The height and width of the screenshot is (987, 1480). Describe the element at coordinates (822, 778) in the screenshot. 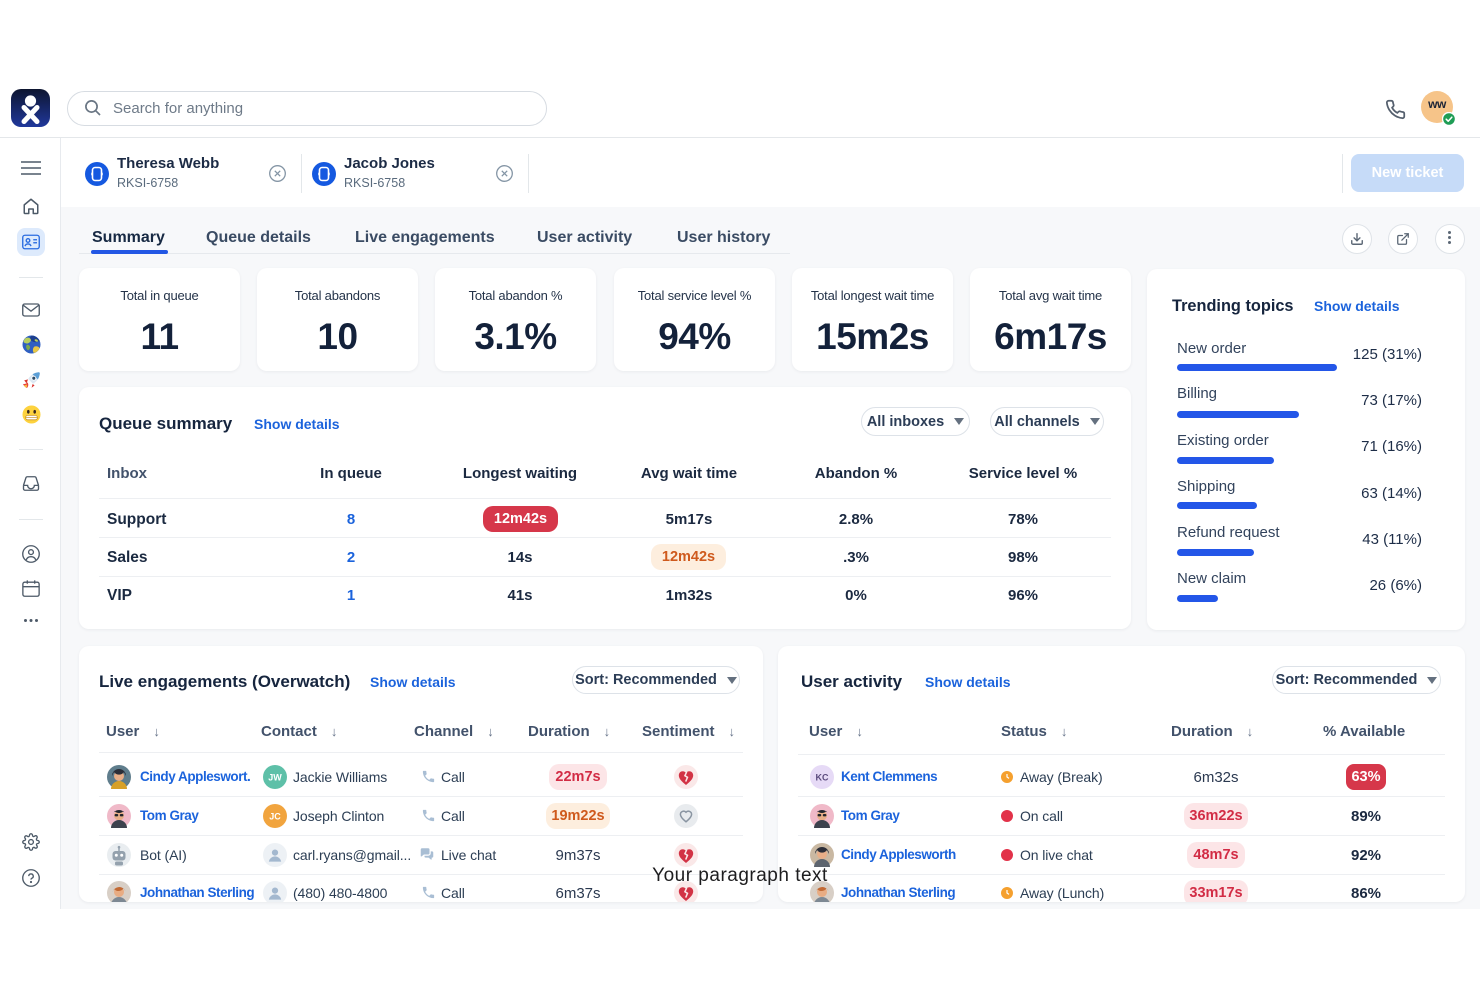

I see `svg-text: KC` at that location.